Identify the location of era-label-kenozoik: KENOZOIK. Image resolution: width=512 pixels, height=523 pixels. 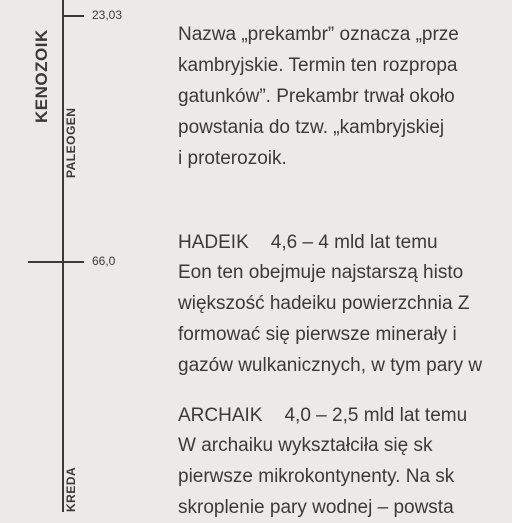
(41, 76).